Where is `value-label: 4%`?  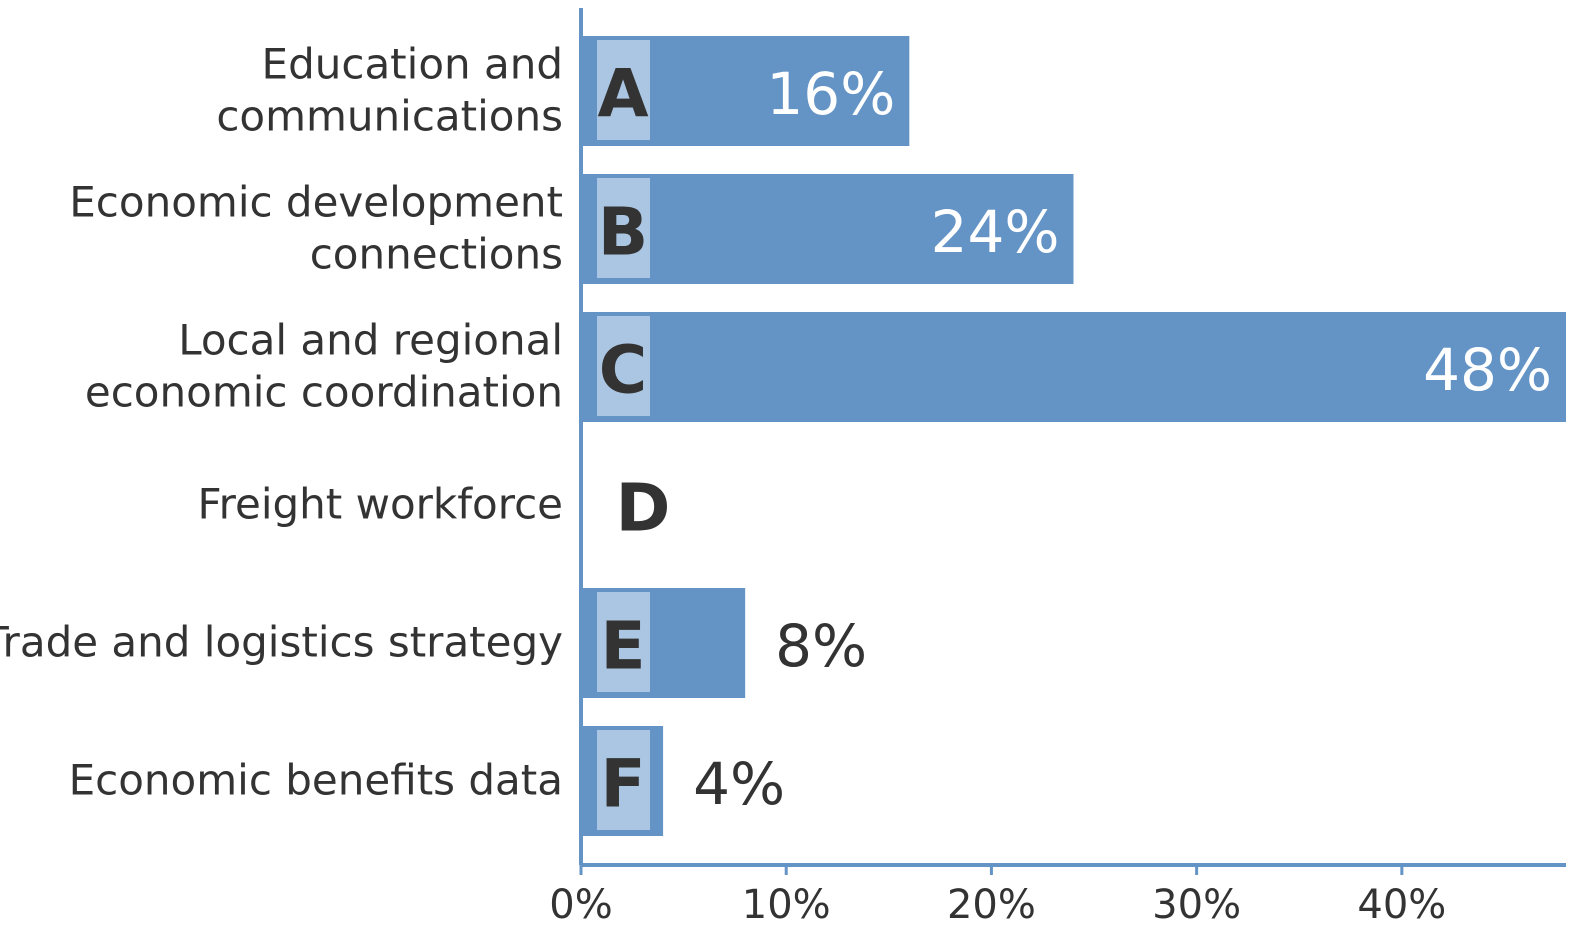 value-label: 4% is located at coordinates (739, 784).